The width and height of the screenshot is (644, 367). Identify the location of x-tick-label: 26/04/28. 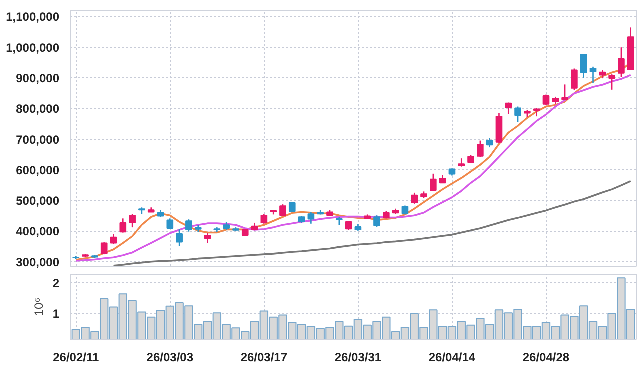
(546, 357).